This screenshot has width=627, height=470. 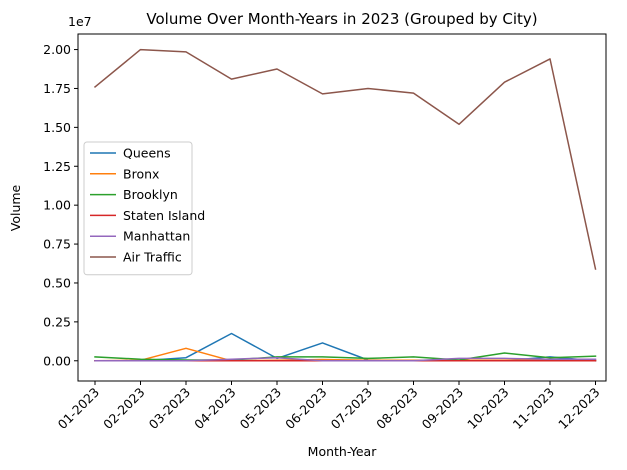 What do you see at coordinates (57, 205) in the screenshot?
I see `y-tick-label: 1.00` at bounding box center [57, 205].